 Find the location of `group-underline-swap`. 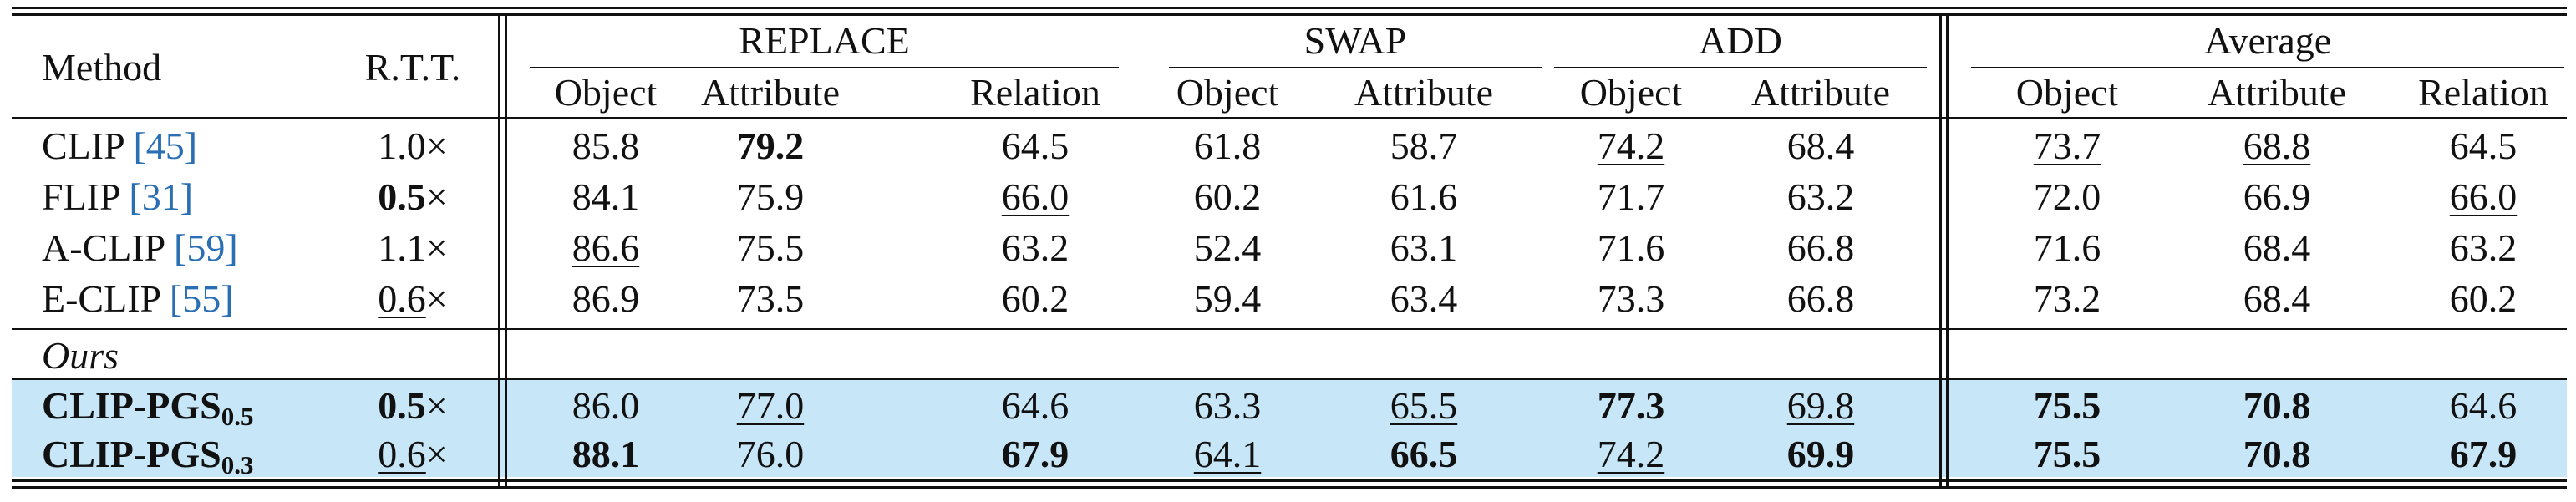

group-underline-swap is located at coordinates (1355, 68).